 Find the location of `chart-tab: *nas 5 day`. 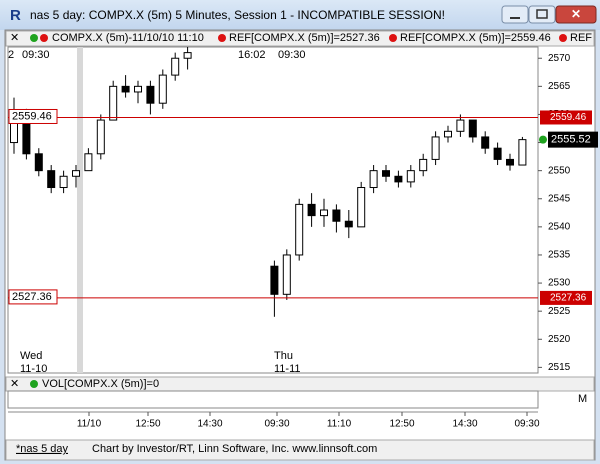

chart-tab: *nas 5 day is located at coordinates (42, 449).